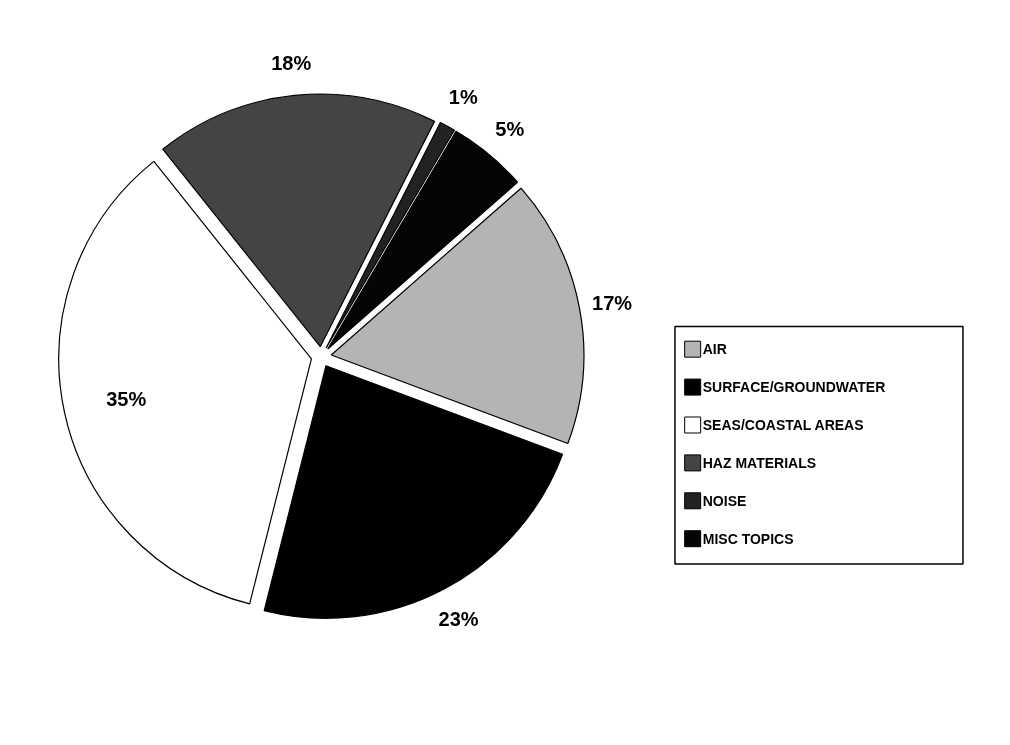  Describe the element at coordinates (126, 398) in the screenshot. I see `data-label: 35%` at that location.